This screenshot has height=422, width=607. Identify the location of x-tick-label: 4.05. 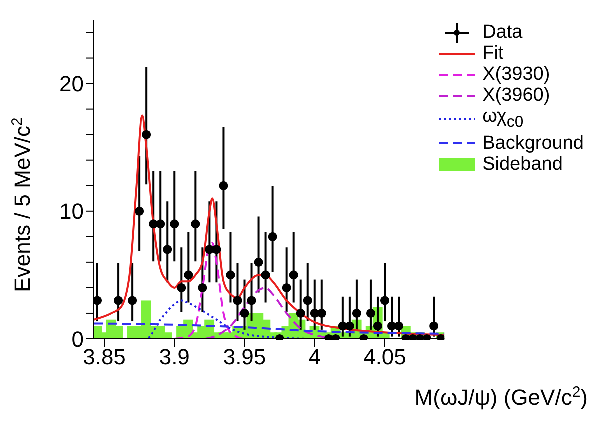
(385, 357).